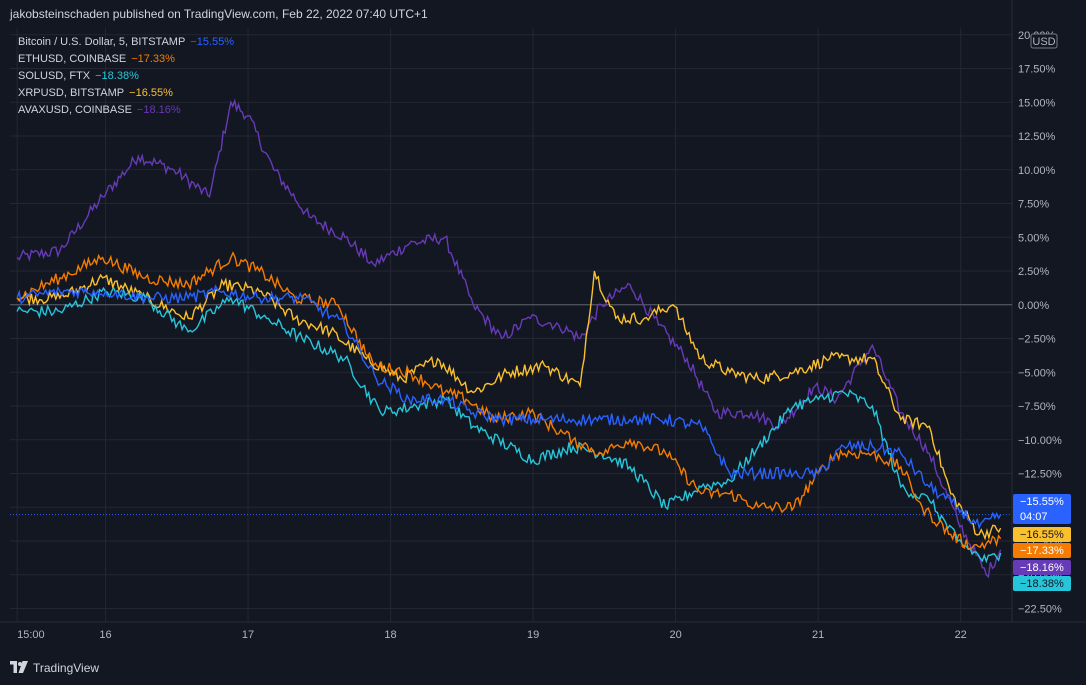  What do you see at coordinates (1033, 205) in the screenshot?
I see `y-tick-label: 7.50%` at bounding box center [1033, 205].